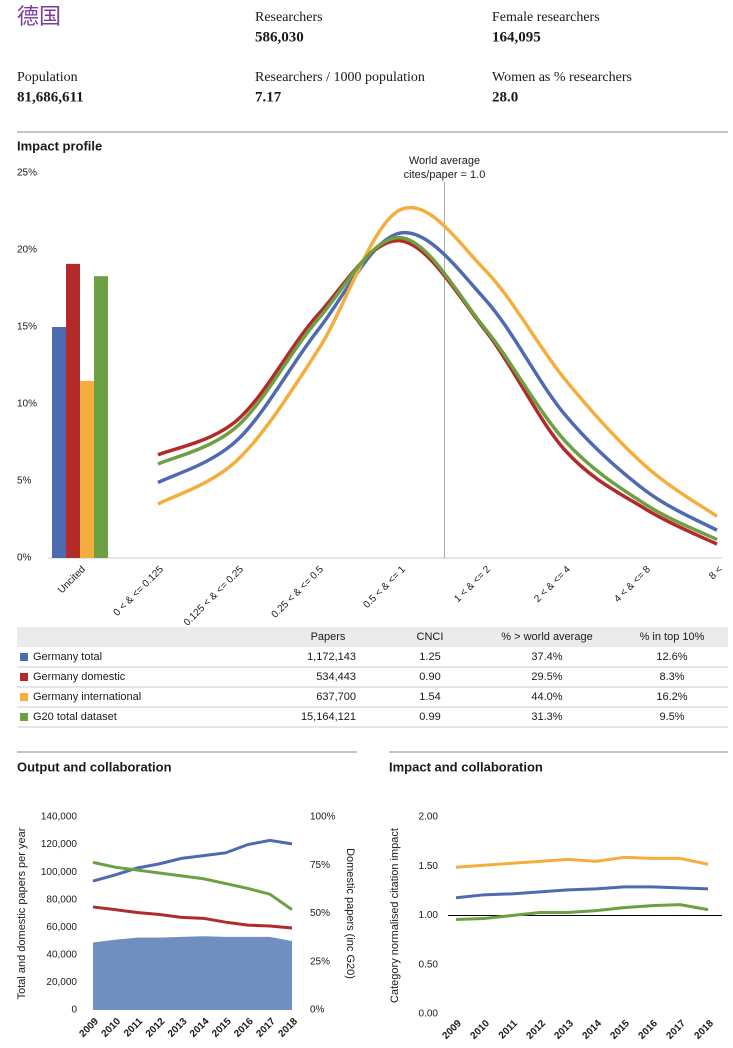 This screenshot has width=733, height=1048. What do you see at coordinates (671, 697) in the screenshot?
I see `table-cell: 16.2%` at bounding box center [671, 697].